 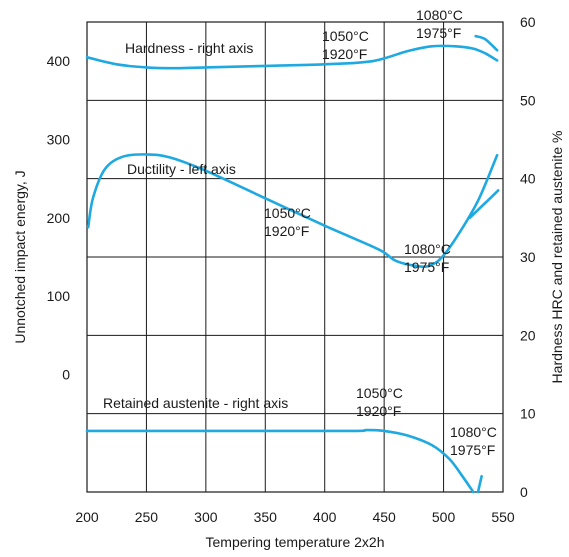 What do you see at coordinates (325, 517) in the screenshot?
I see `x-tick-label: 400` at bounding box center [325, 517].